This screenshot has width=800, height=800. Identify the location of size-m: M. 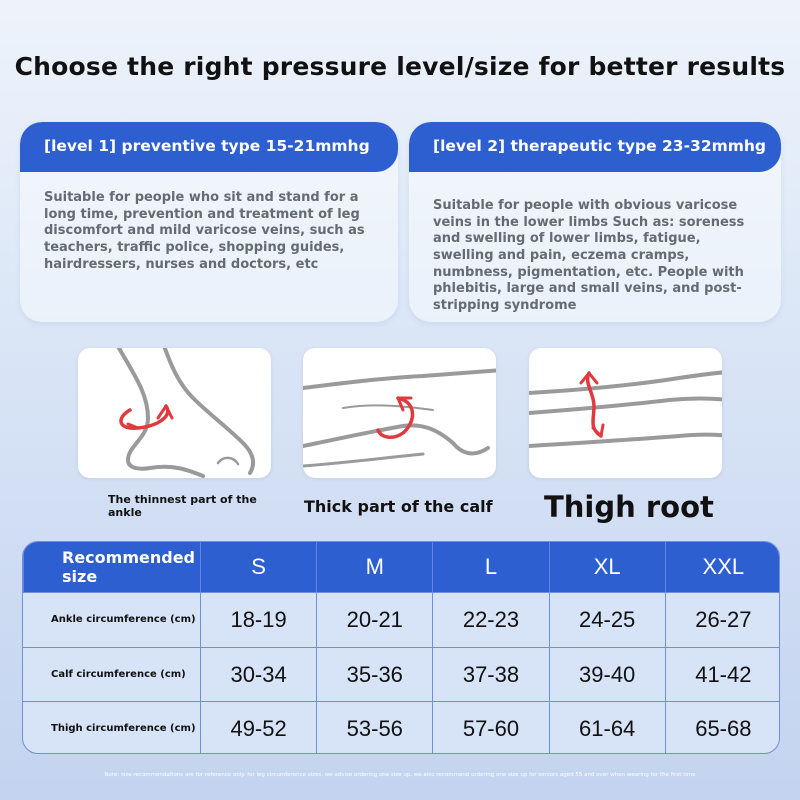
(374, 566).